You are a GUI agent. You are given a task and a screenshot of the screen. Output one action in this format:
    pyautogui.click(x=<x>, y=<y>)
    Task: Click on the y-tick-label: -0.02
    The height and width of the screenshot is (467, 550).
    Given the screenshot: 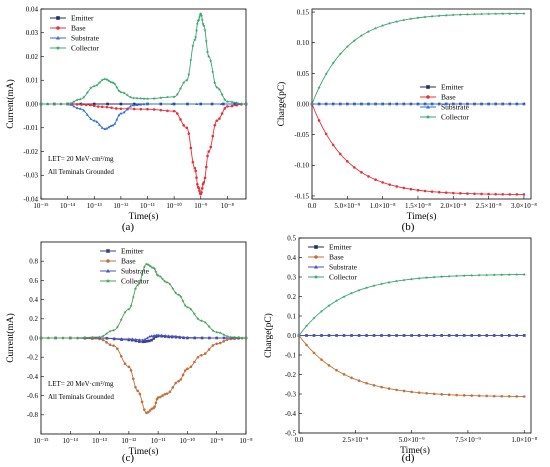 What is the action you would take?
    pyautogui.click(x=30, y=152)
    